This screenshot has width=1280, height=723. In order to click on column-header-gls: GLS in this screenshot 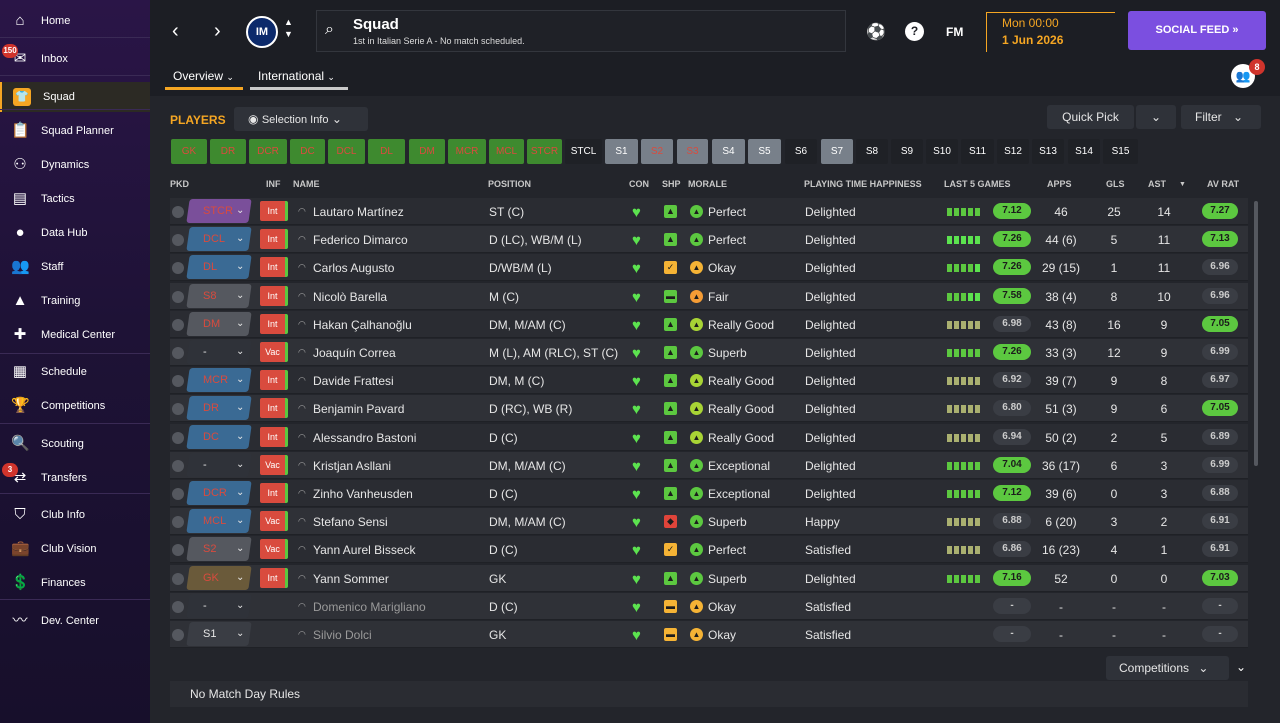, I will do `click(1115, 184)`.